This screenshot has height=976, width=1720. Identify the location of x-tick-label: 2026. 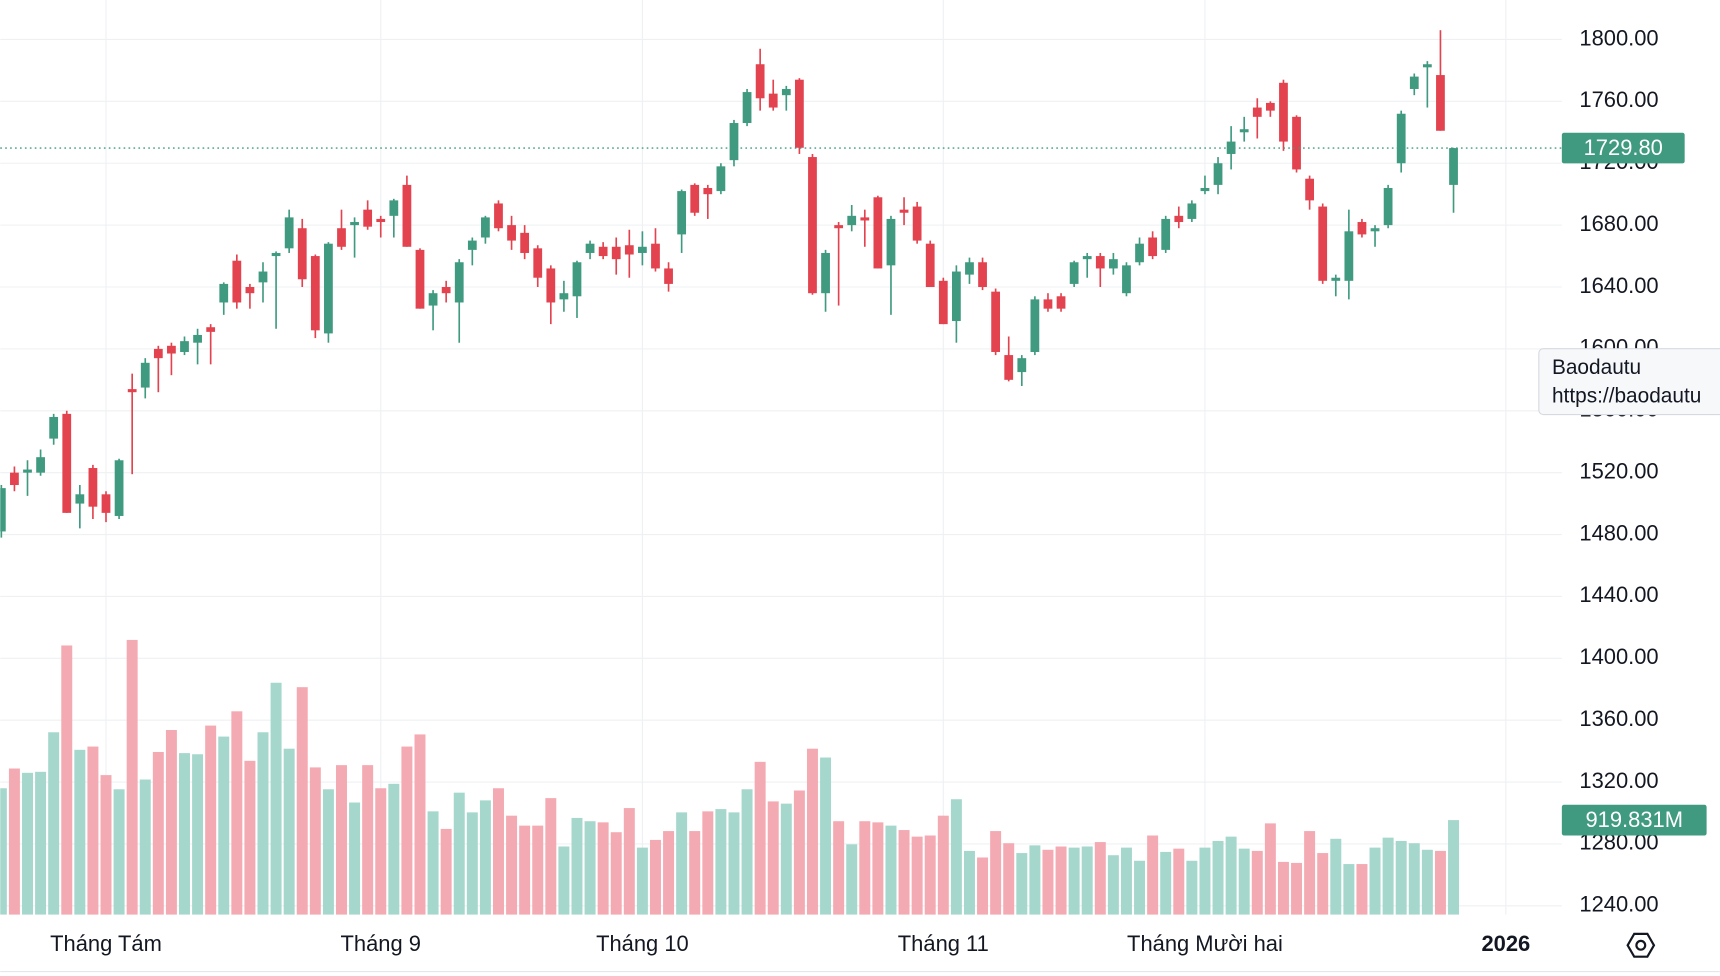
(1505, 943).